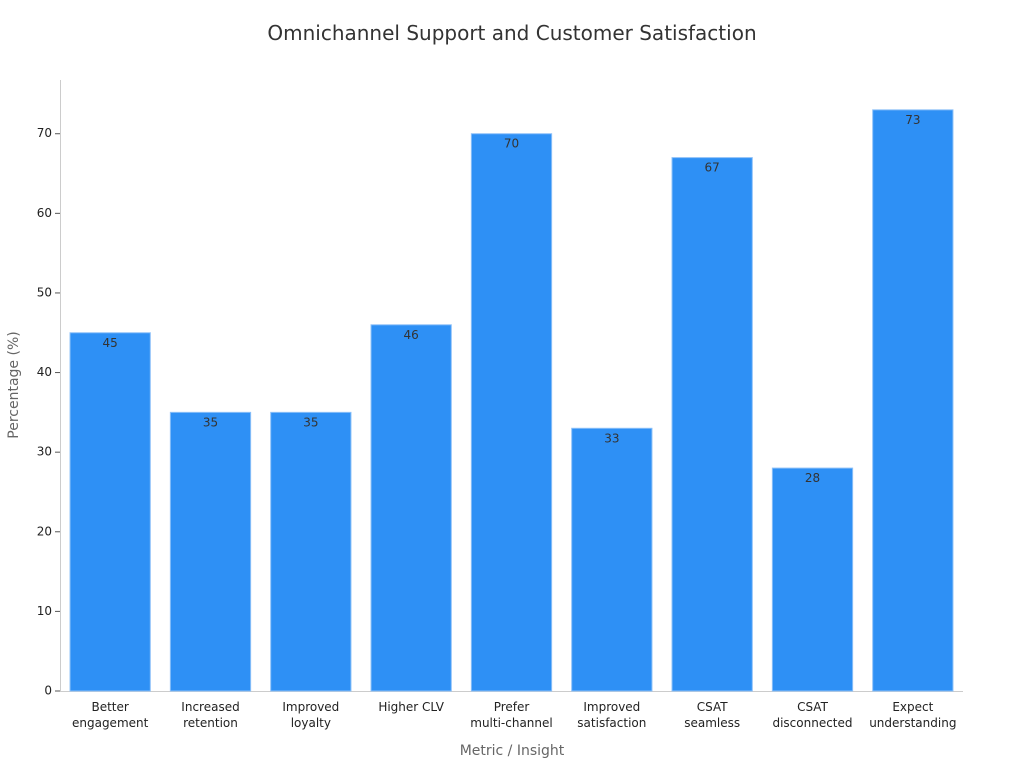 Image resolution: width=1024 pixels, height=768 pixels. What do you see at coordinates (411, 707) in the screenshot?
I see `x-tick-label: Higher CLV` at bounding box center [411, 707].